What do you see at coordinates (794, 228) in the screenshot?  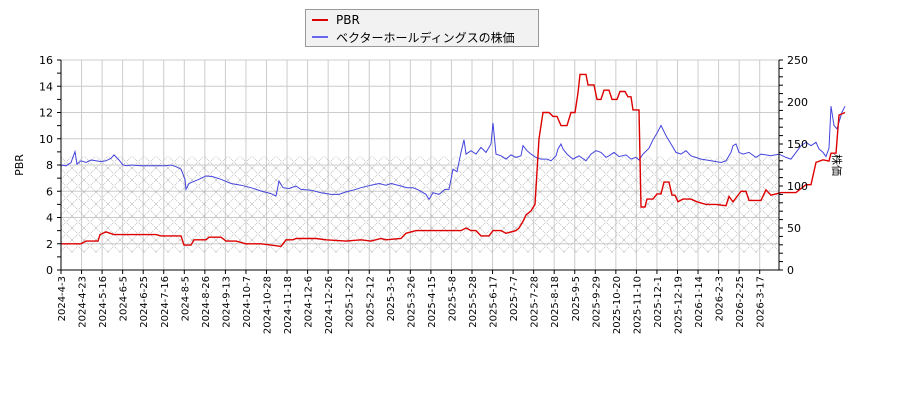 I see `right-tick-label: 50` at bounding box center [794, 228].